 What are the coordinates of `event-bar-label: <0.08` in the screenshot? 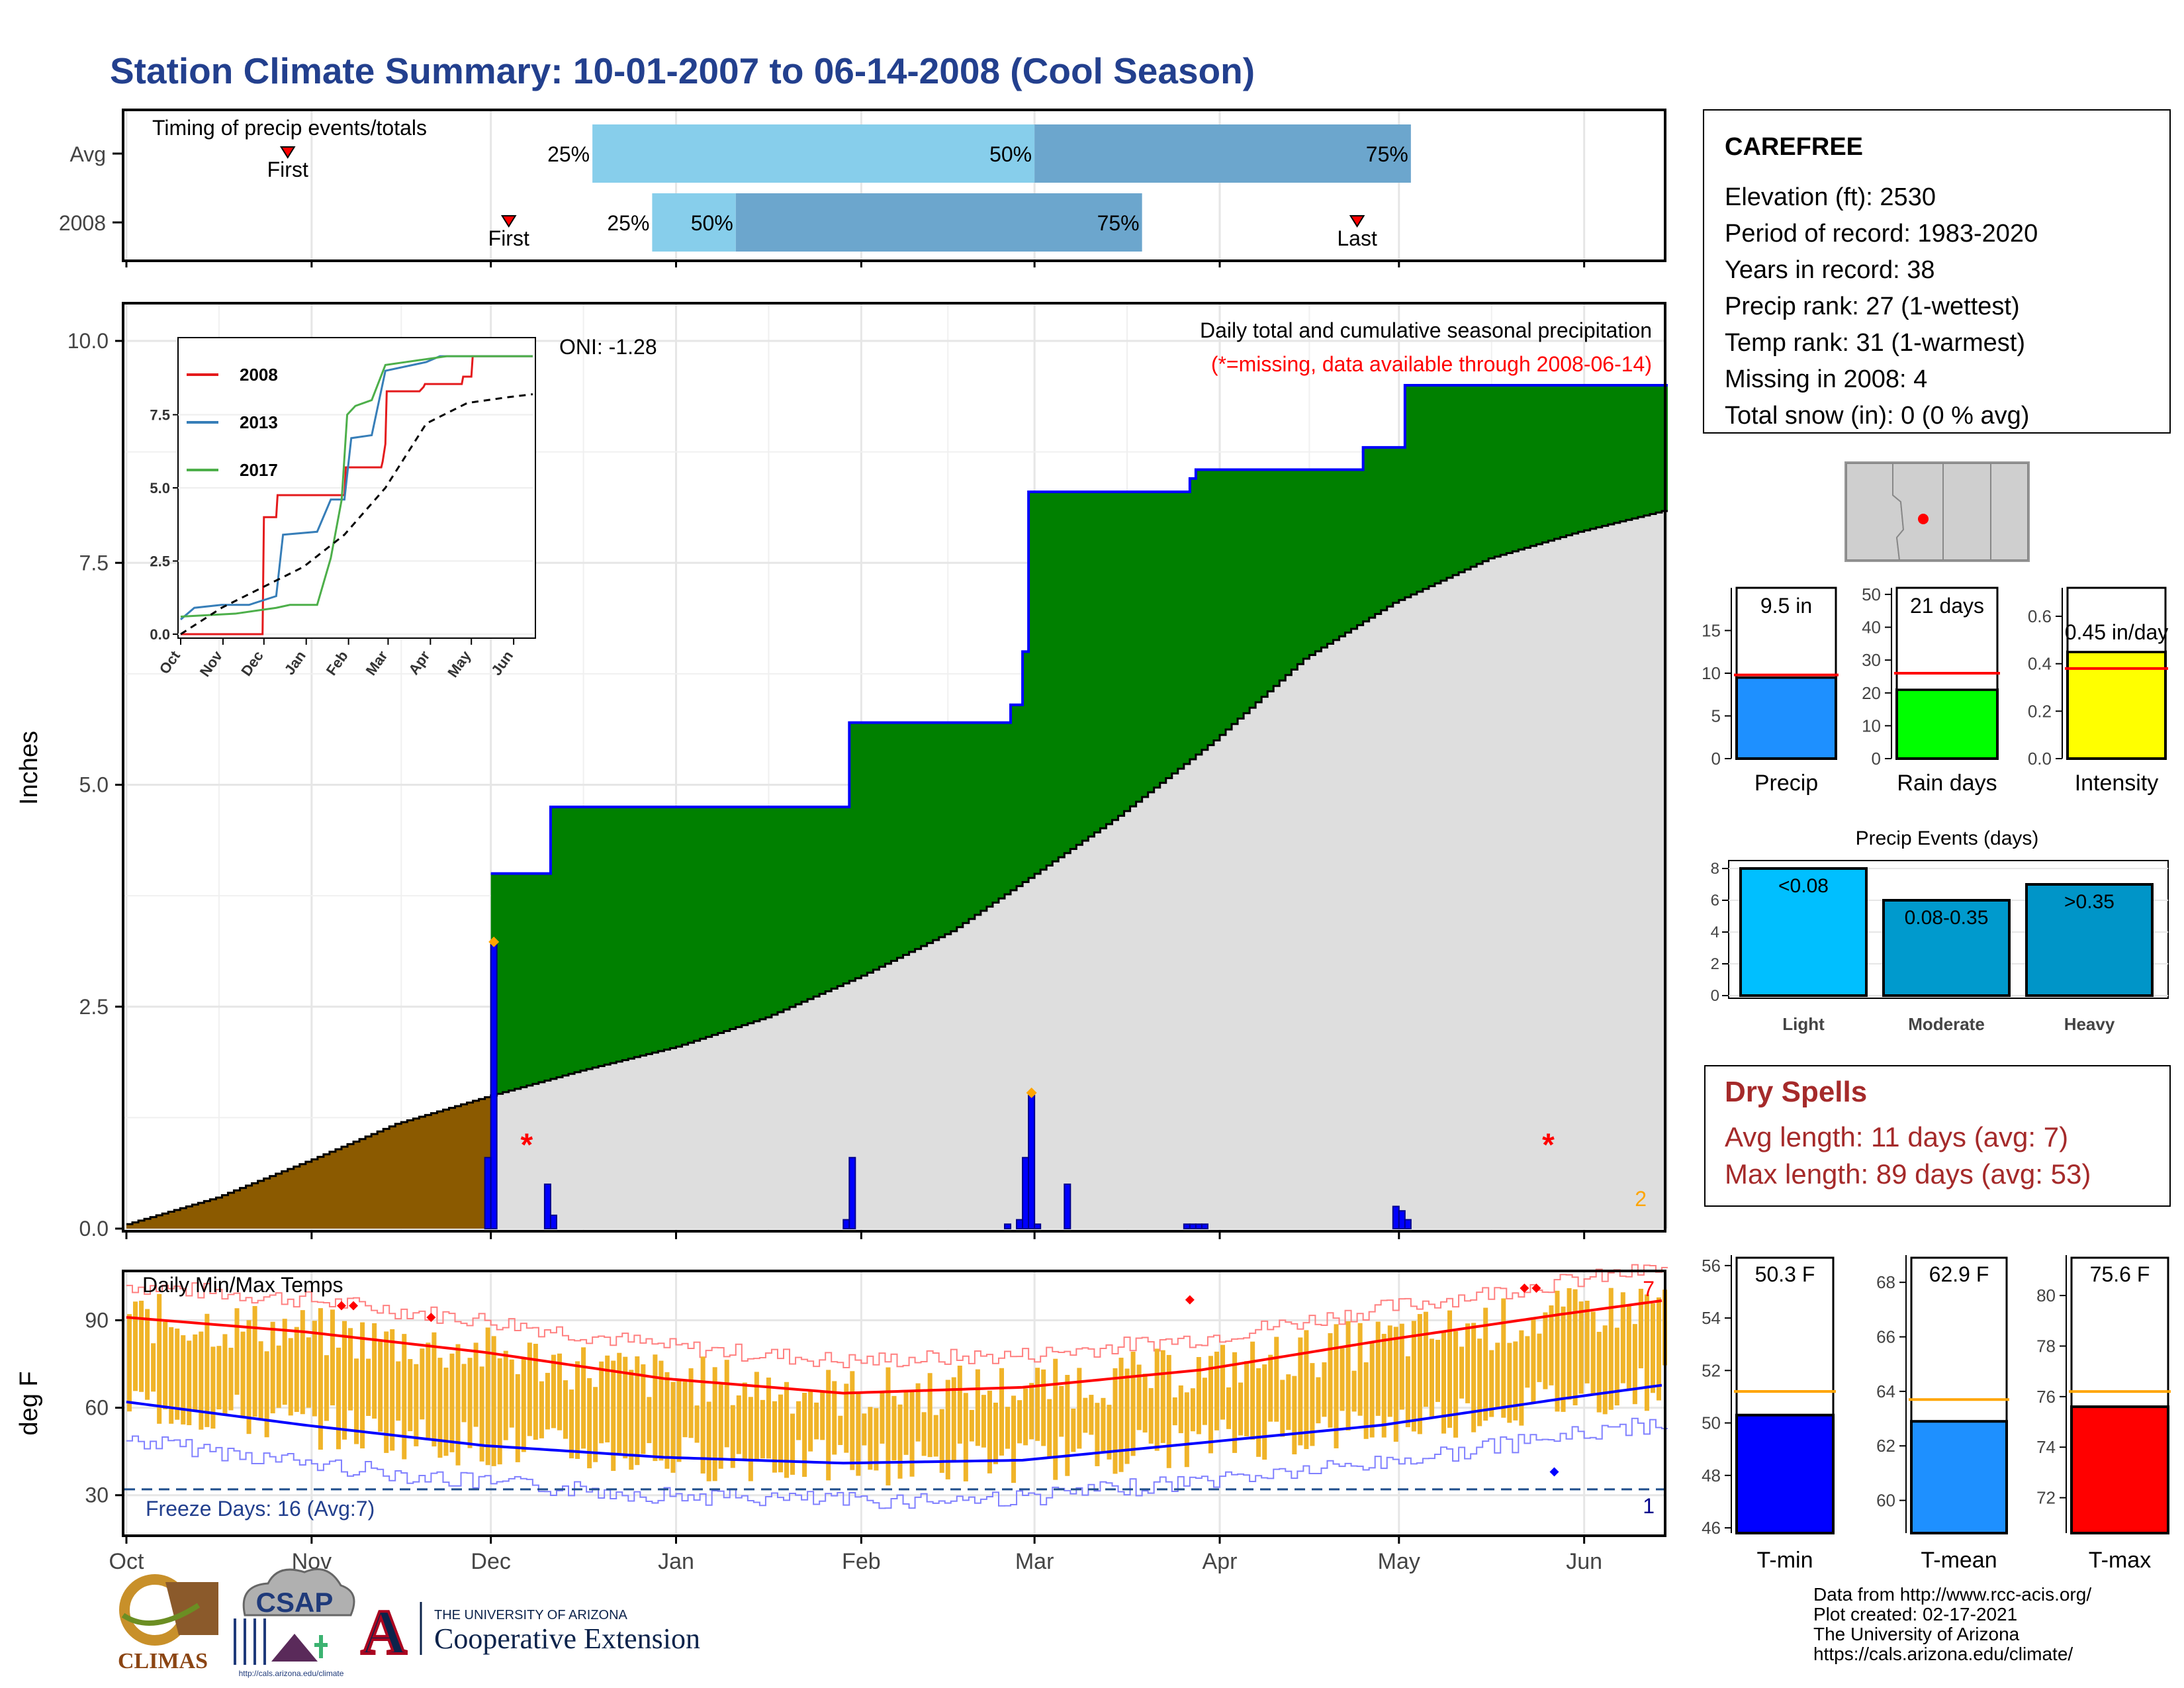 It's located at (1803, 886).